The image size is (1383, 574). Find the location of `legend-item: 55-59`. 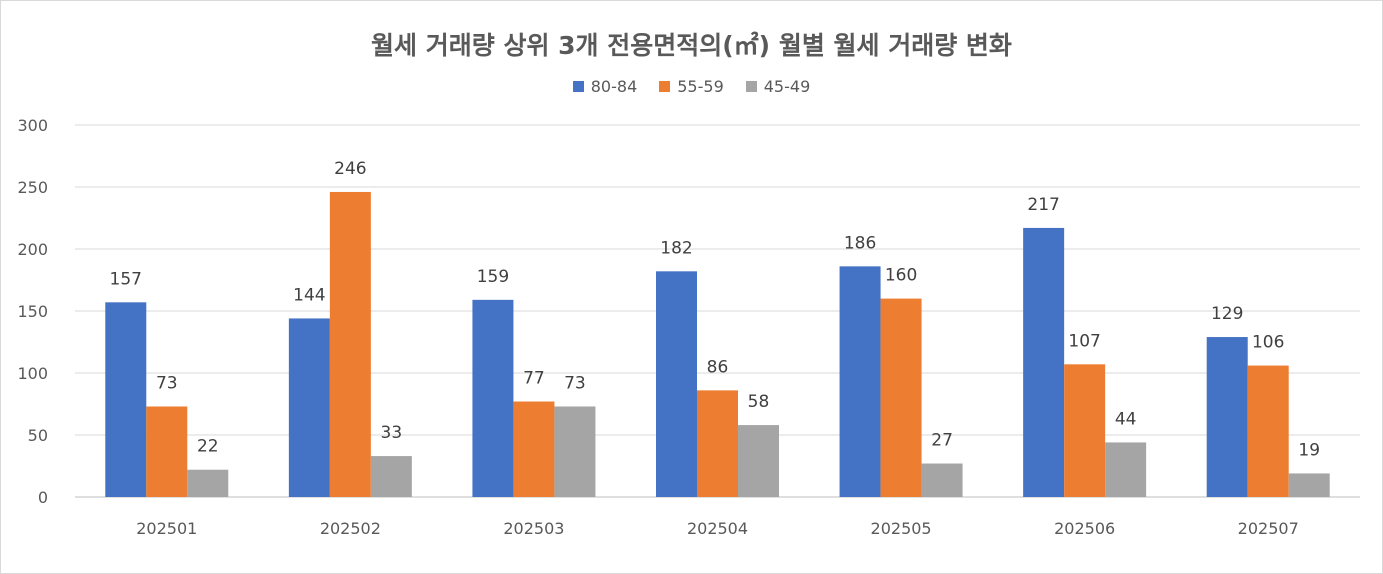

legend-item: 55-59 is located at coordinates (691, 86).